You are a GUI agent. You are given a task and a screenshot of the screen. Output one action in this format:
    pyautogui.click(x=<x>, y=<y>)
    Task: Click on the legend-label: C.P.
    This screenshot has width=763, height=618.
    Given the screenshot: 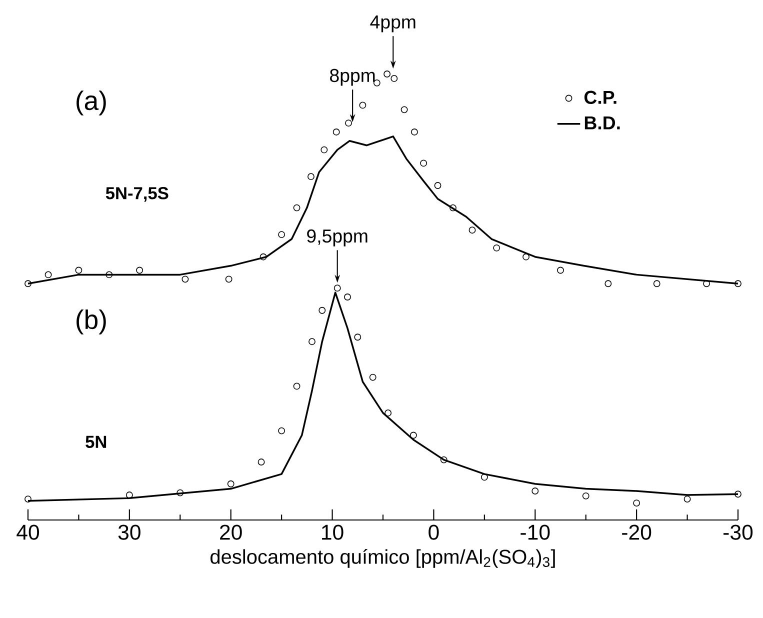 What is the action you would take?
    pyautogui.click(x=600, y=97)
    